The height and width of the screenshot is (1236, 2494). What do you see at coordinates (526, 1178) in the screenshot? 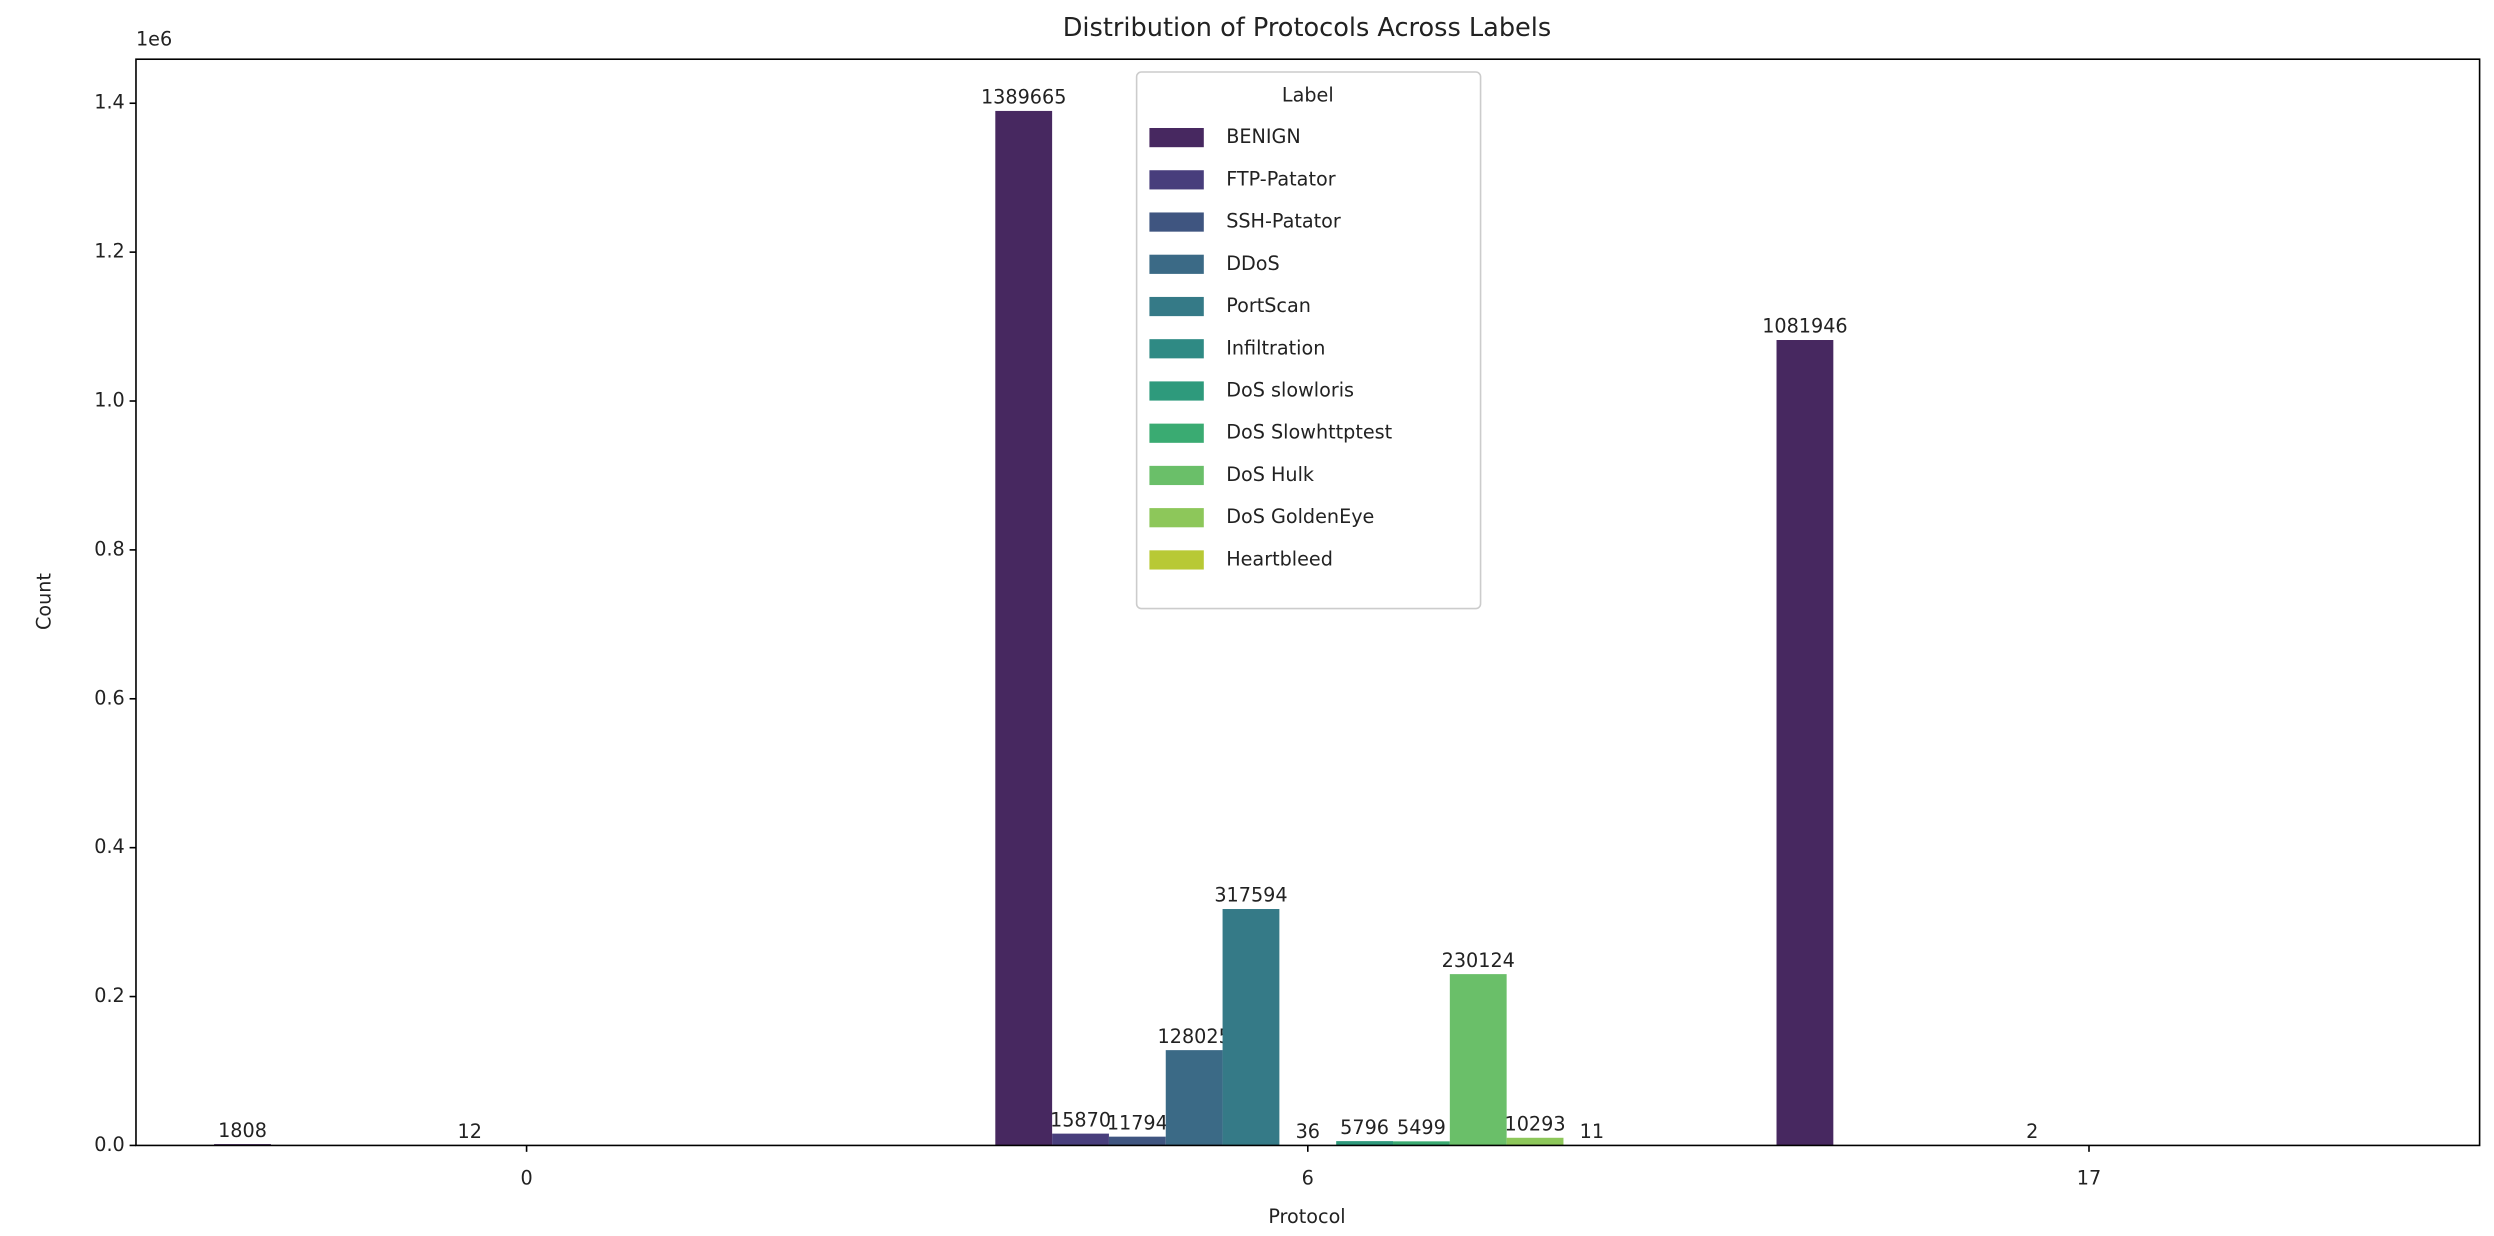
I see `x-tick-label: 0` at bounding box center [526, 1178].